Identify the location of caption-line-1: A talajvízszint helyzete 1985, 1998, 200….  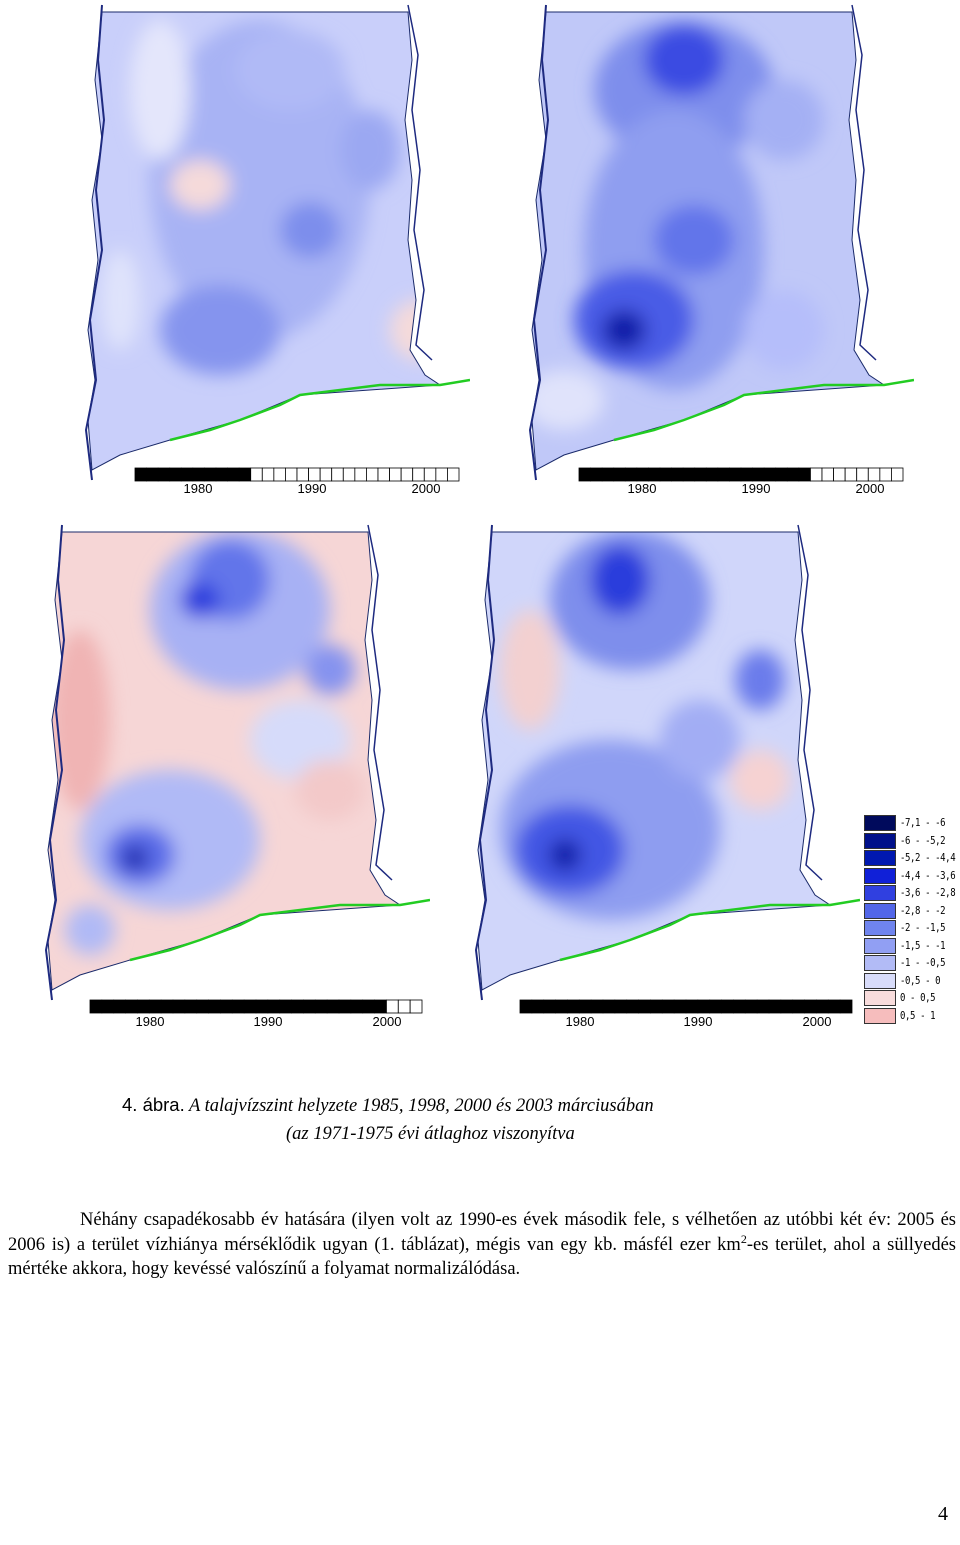
(421, 1106).